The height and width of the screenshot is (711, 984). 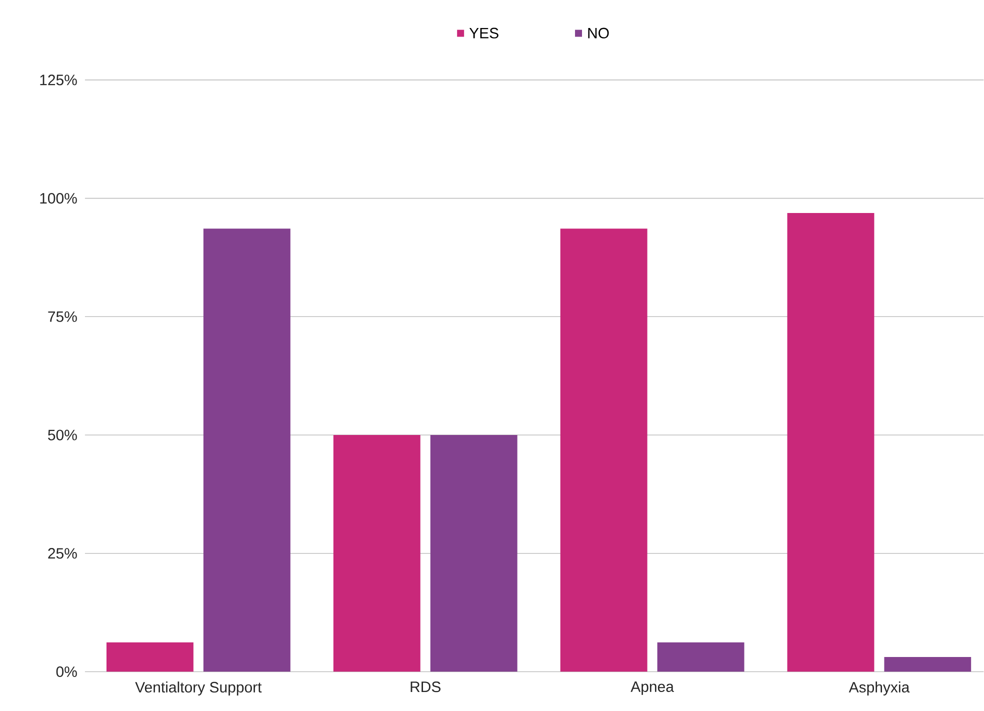 What do you see at coordinates (58, 198) in the screenshot?
I see `y-tick-label: 100%` at bounding box center [58, 198].